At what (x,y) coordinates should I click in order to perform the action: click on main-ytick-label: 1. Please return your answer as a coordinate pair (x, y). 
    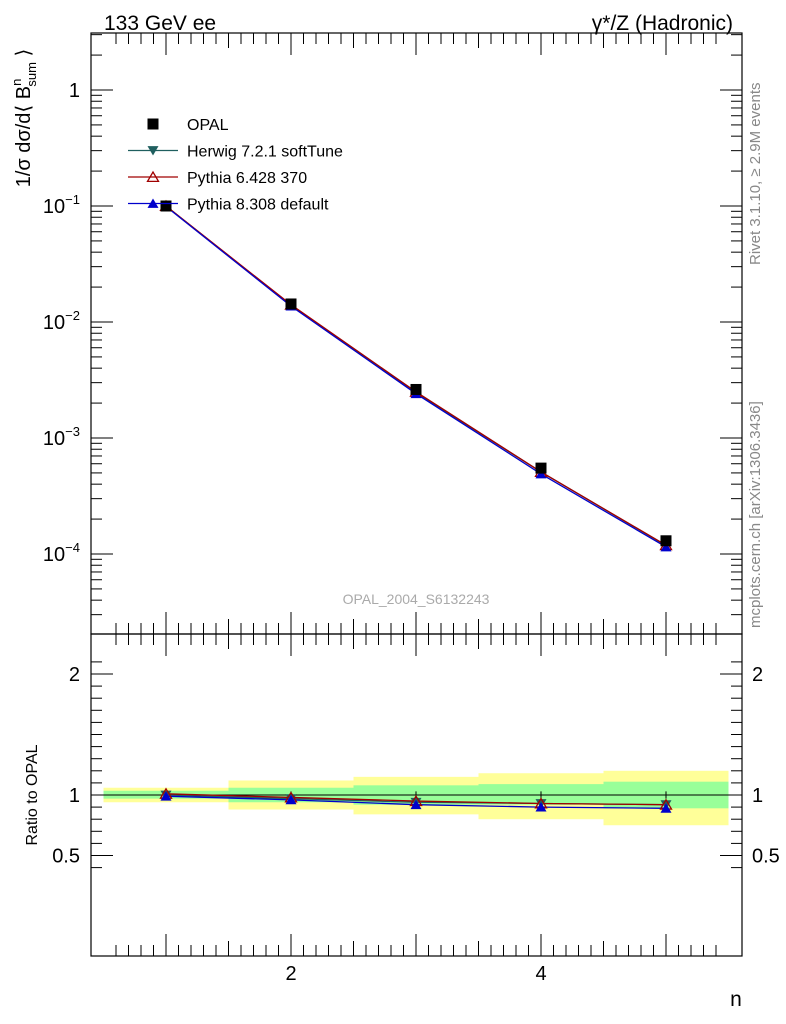
    Looking at the image, I should click on (74, 91).